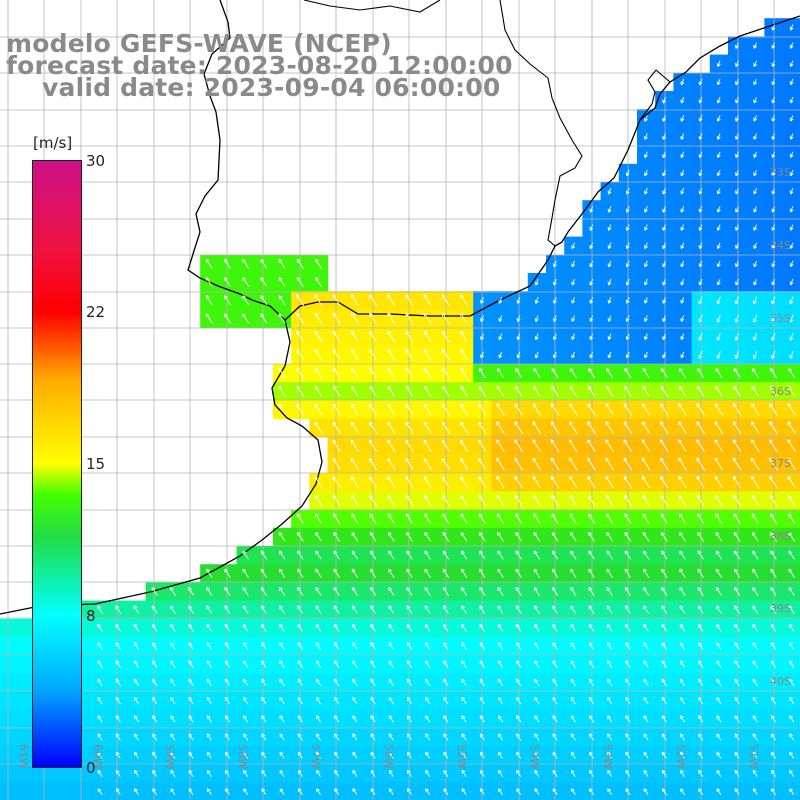 The height and width of the screenshot is (800, 800). Describe the element at coordinates (259, 65) in the screenshot. I see `forecast-date: forecast date: 2023-08-20 12:00:00` at that location.